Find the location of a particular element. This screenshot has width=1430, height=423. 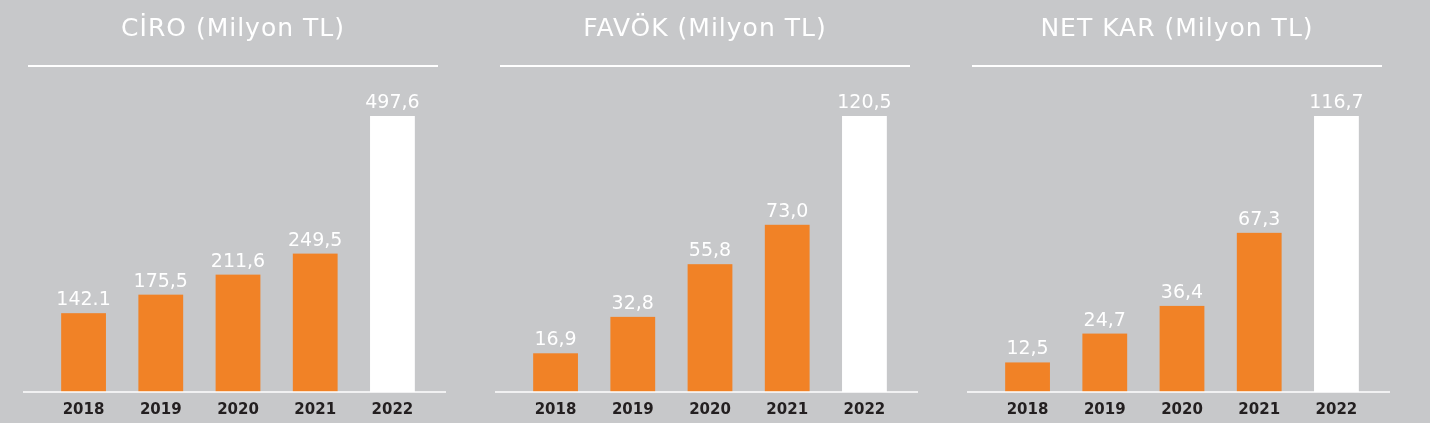

chart-title: CİRO (Milyon TL) is located at coordinates (233, 27).